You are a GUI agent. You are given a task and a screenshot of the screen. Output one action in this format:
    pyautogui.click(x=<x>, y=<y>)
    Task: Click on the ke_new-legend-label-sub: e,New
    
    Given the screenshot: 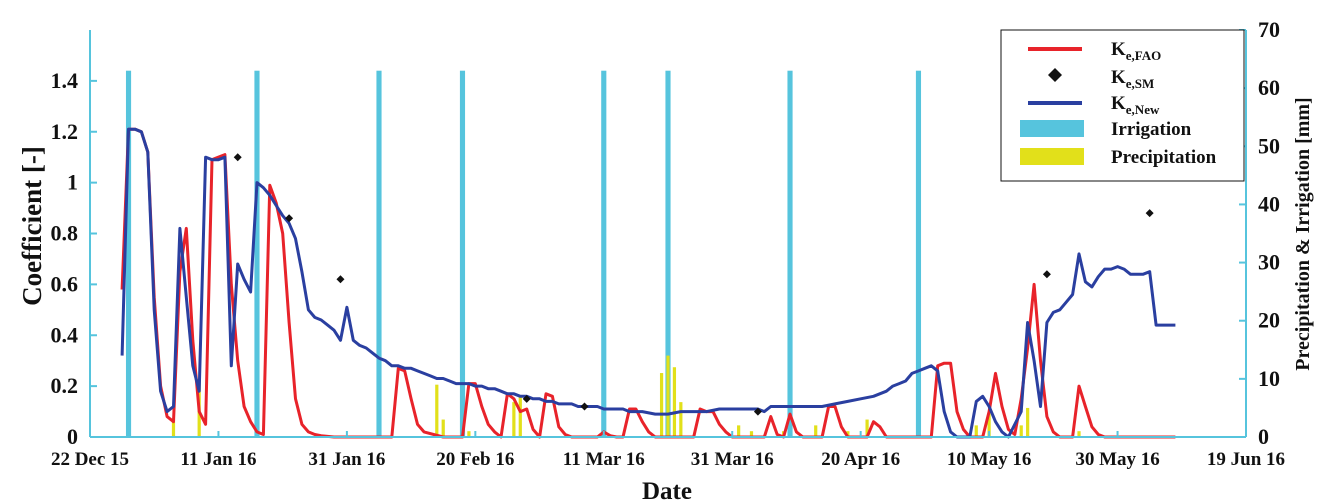 What is the action you would take?
    pyautogui.click(x=1143, y=109)
    